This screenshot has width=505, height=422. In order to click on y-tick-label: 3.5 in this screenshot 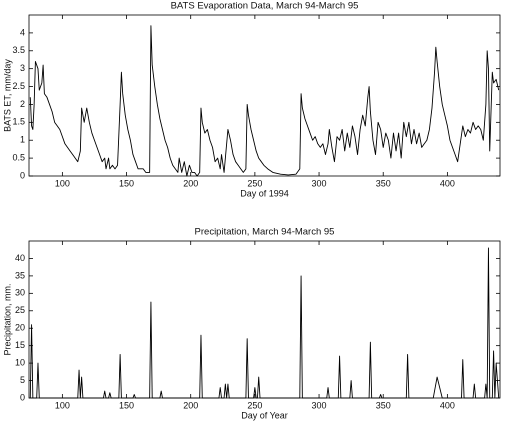, I will do `click(18, 50)`.